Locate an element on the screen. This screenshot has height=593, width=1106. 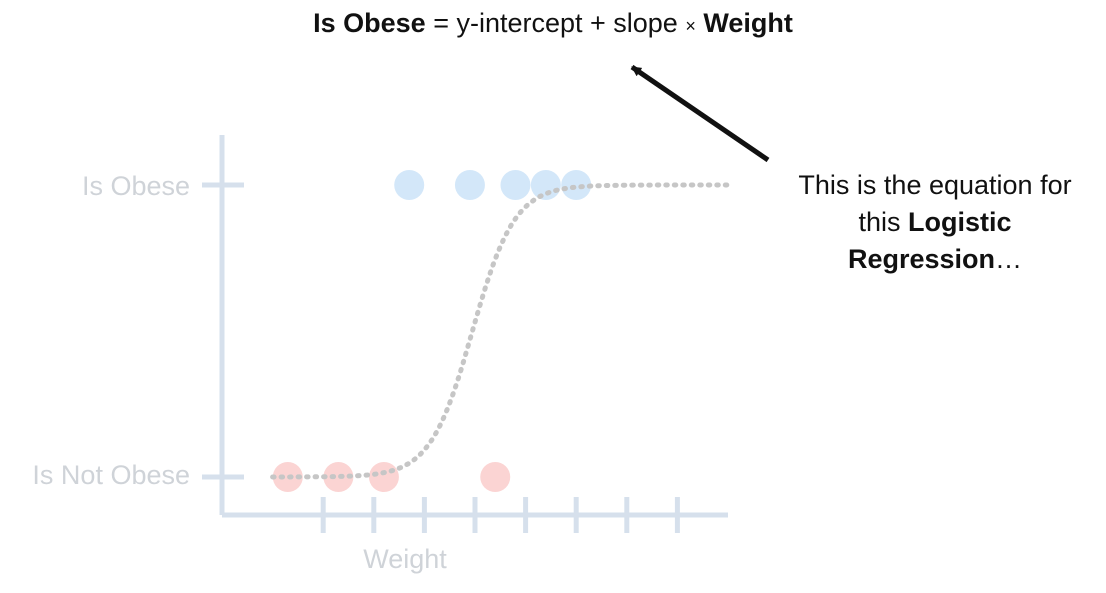
arrow is located at coordinates (700, 113).